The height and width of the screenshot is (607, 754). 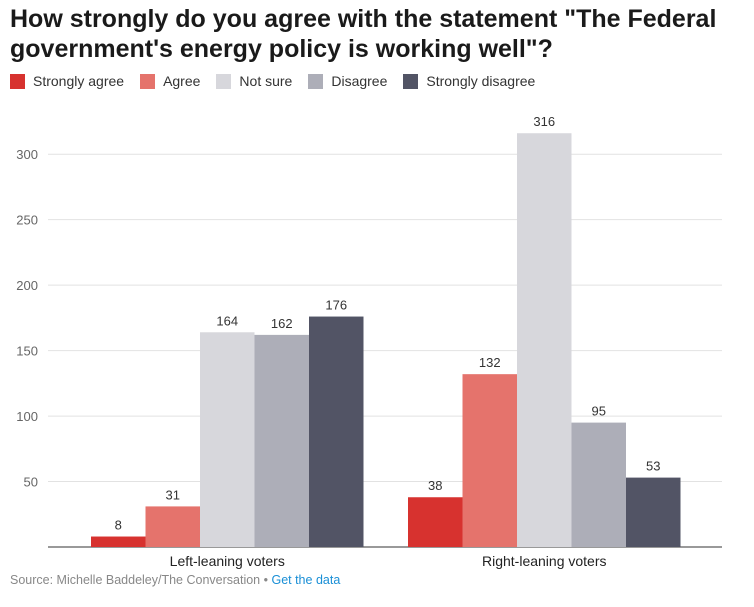 What do you see at coordinates (27, 220) in the screenshot?
I see `y-tick-label: 250` at bounding box center [27, 220].